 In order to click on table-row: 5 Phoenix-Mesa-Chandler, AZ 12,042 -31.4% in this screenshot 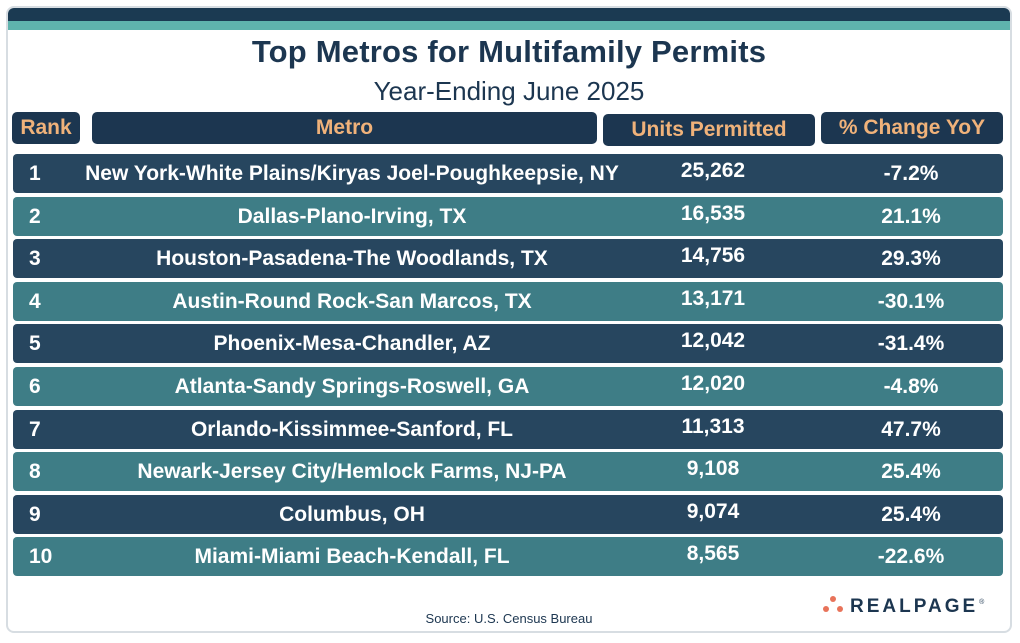, I will do `click(508, 344)`.